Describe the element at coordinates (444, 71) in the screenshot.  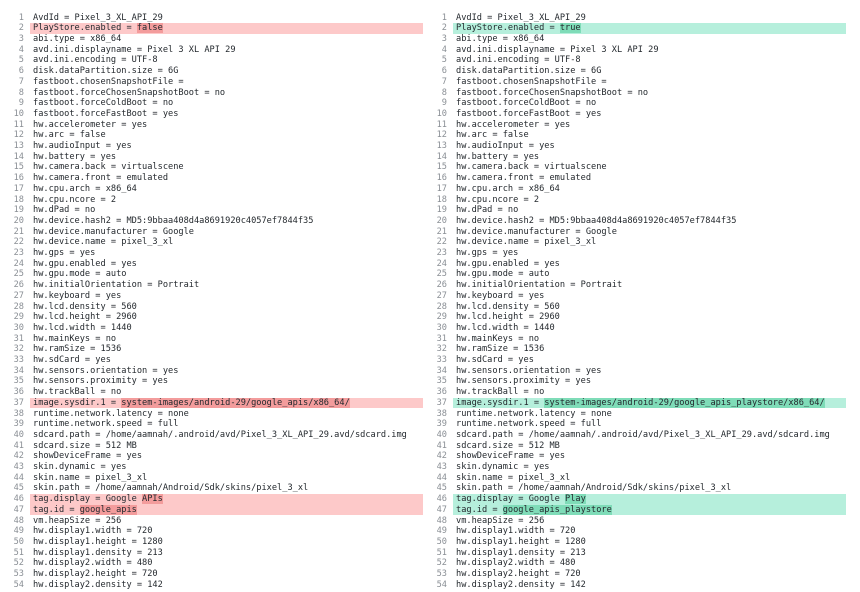
I see `line-number: 6` at that location.